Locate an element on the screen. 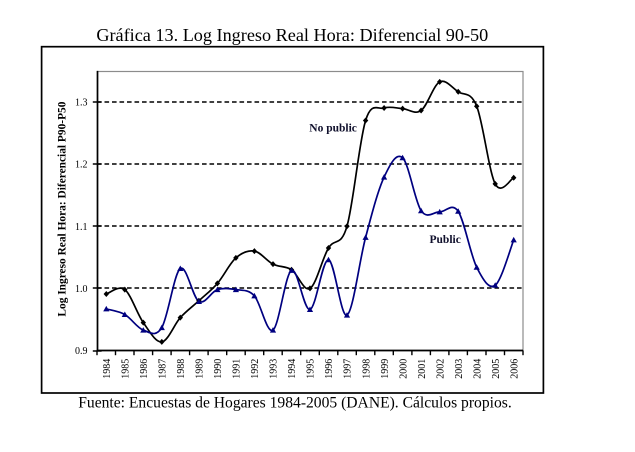  svg-text: 1990 is located at coordinates (218, 369).